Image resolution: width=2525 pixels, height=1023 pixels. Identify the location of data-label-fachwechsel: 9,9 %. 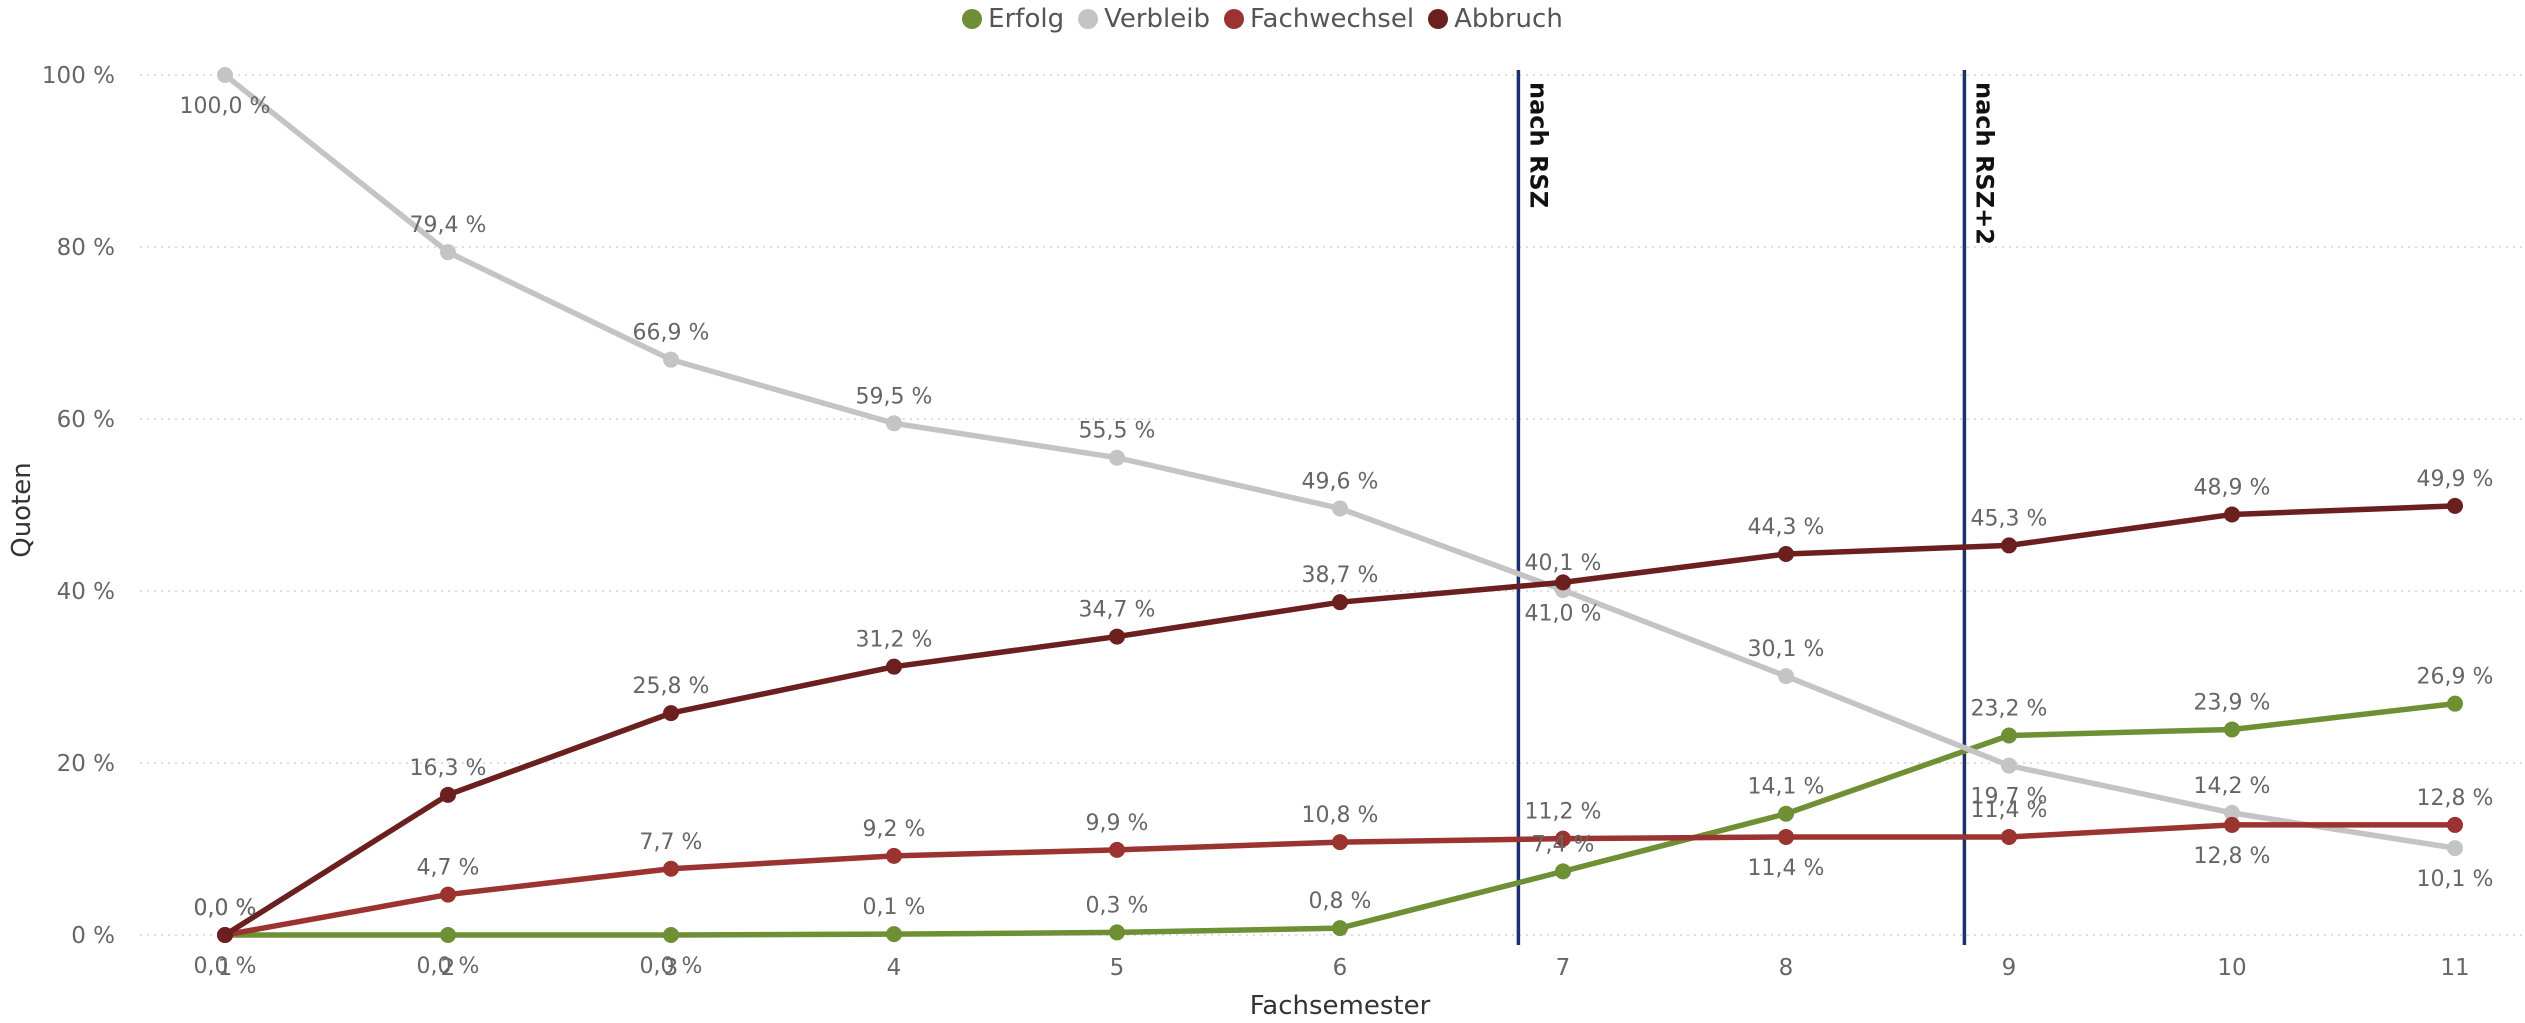
(1117, 823).